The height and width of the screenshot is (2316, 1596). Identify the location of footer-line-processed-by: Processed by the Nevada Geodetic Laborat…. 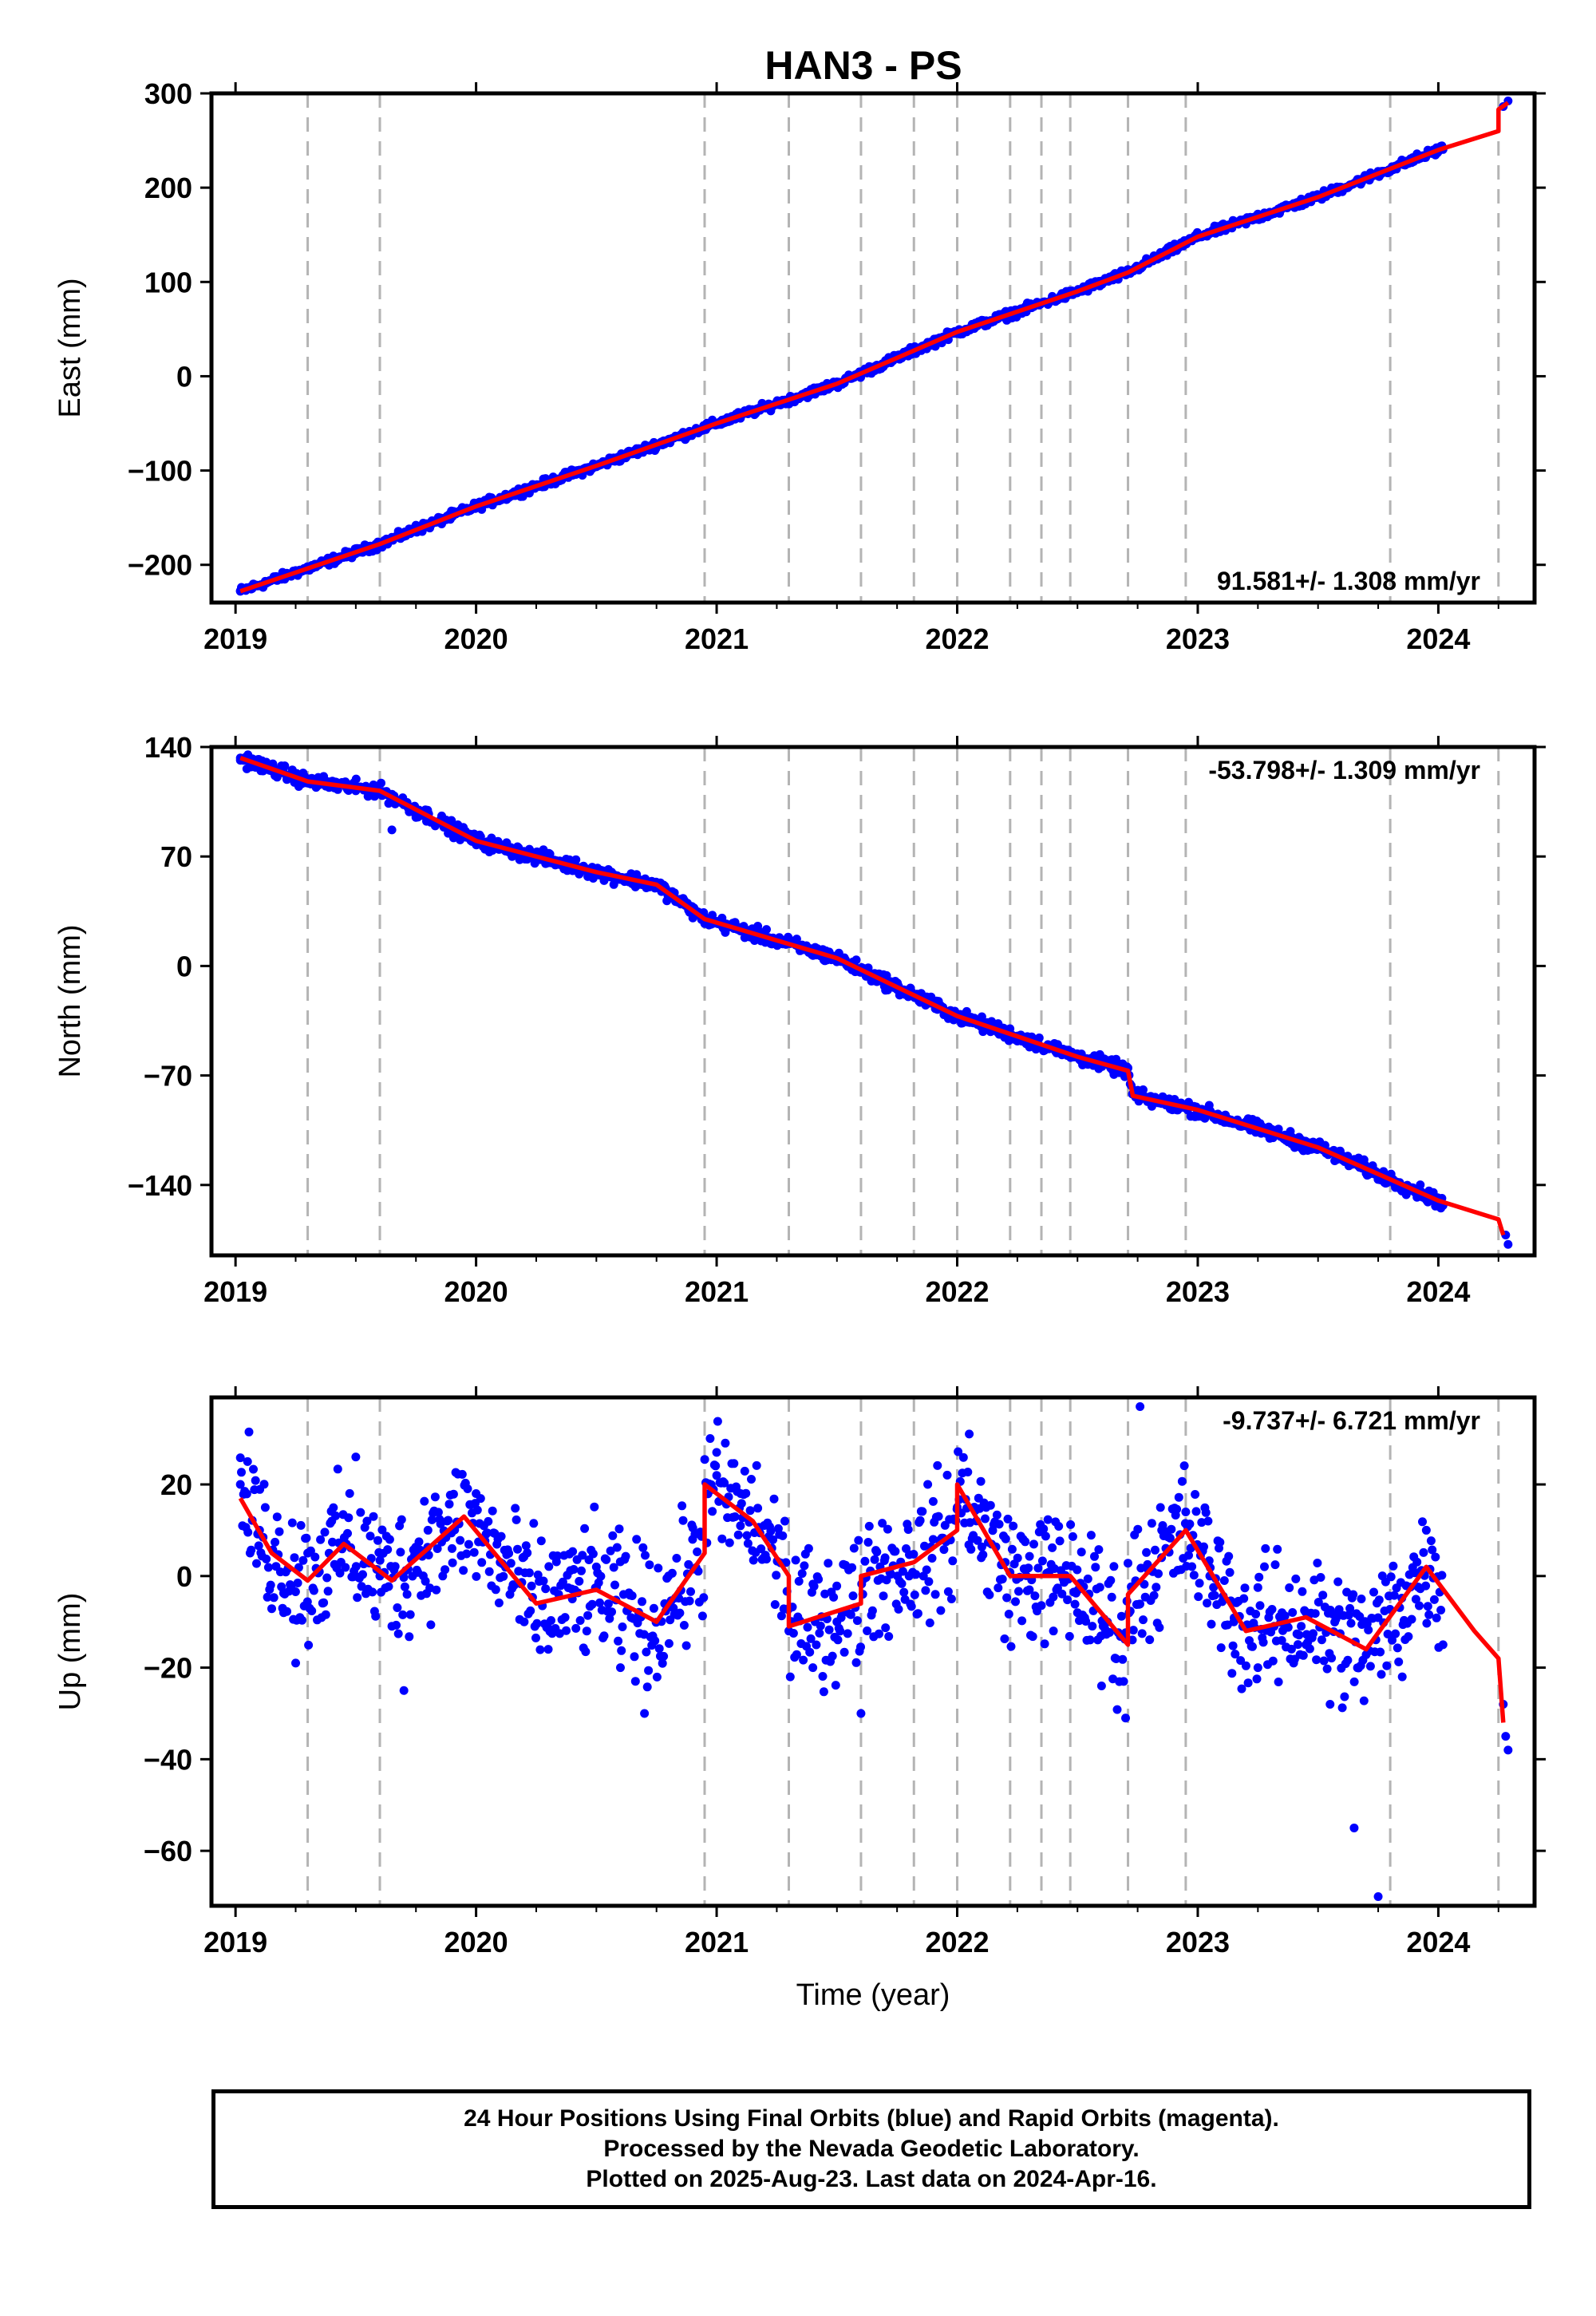
(871, 2149).